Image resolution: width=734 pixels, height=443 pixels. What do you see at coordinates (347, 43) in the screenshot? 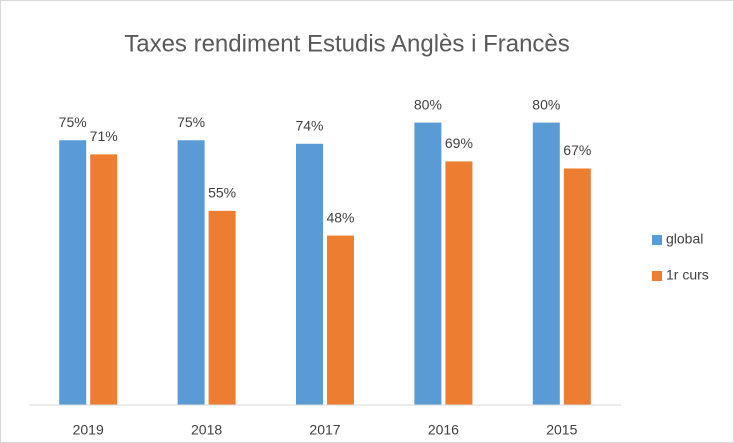
I see `chart-title: Taxes rendiment Estudis Anglès i Francès` at bounding box center [347, 43].